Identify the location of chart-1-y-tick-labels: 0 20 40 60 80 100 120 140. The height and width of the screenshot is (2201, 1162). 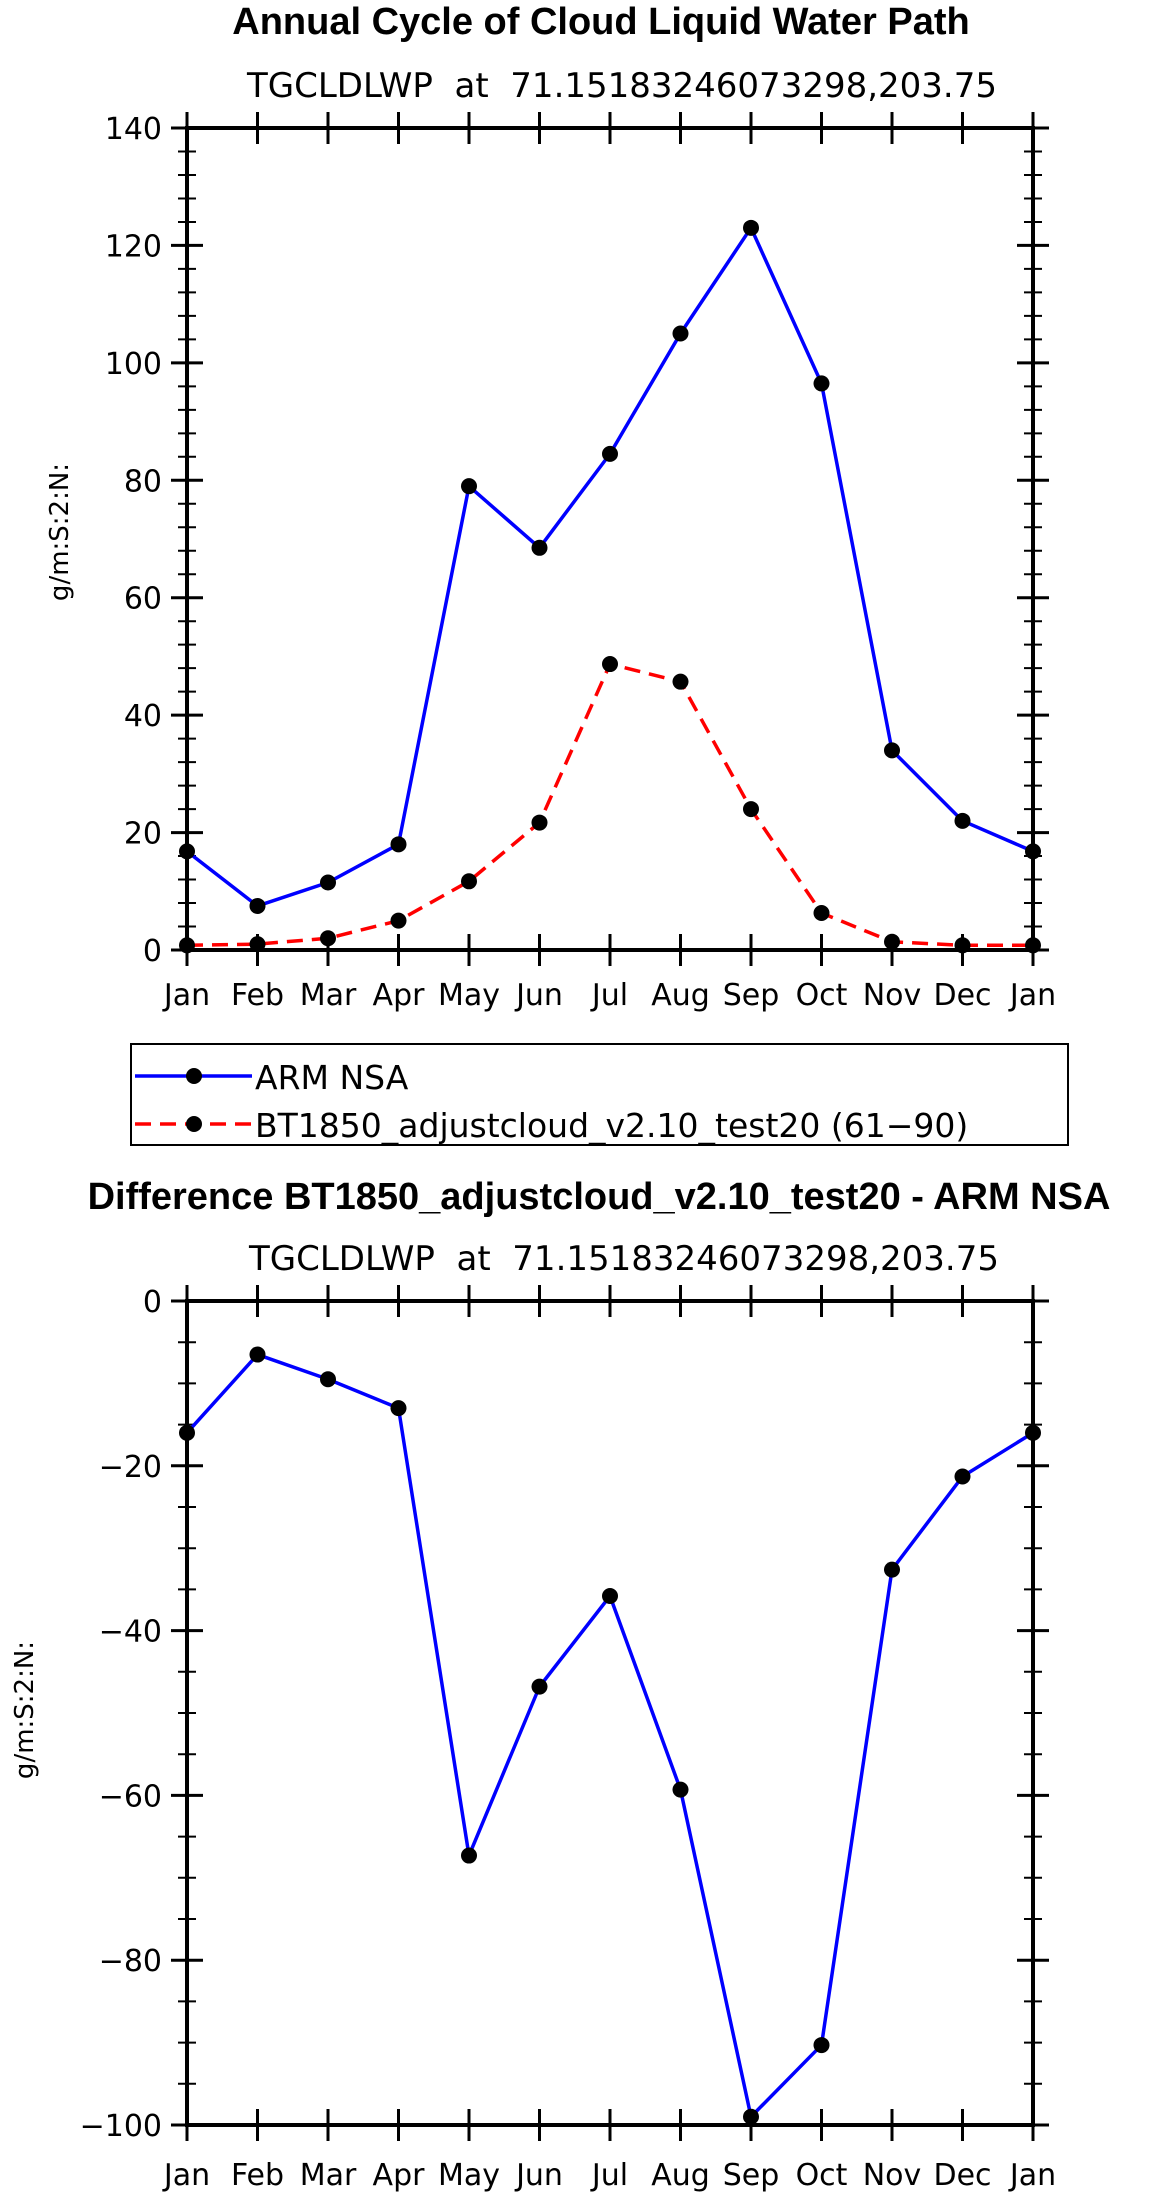
(133, 540).